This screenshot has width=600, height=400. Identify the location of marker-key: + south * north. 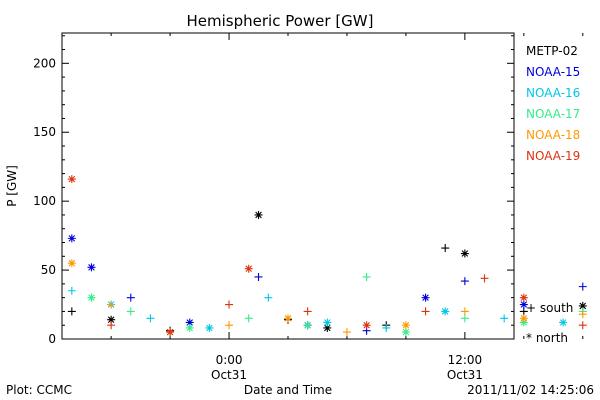
(549, 323).